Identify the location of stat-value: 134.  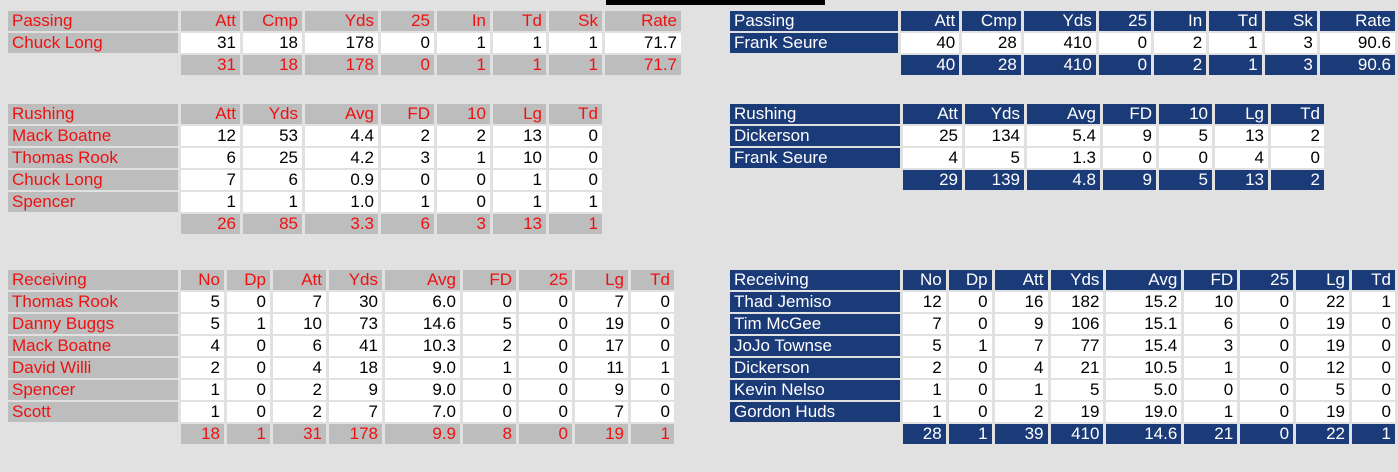
(994, 136).